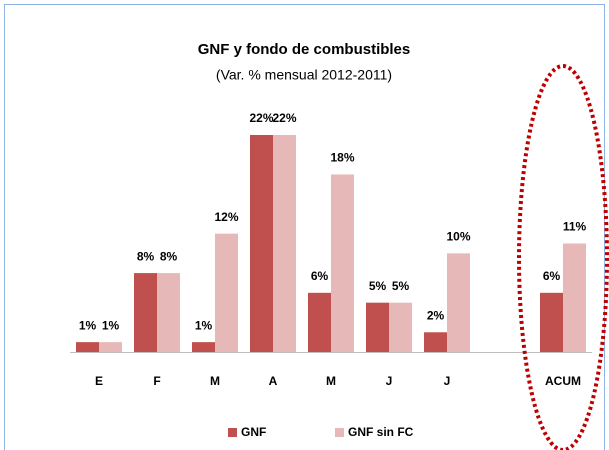  What do you see at coordinates (304, 49) in the screenshot?
I see `chart-title: GNF y fondo de combustibles` at bounding box center [304, 49].